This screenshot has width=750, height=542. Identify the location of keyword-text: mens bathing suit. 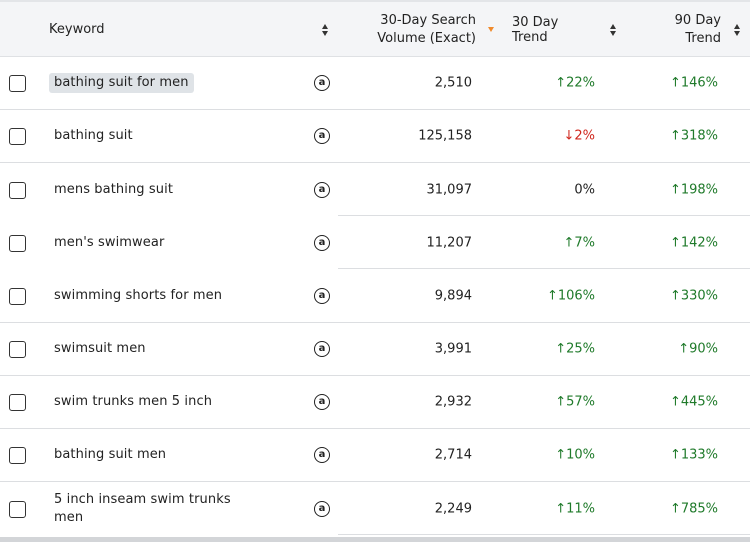
(114, 189).